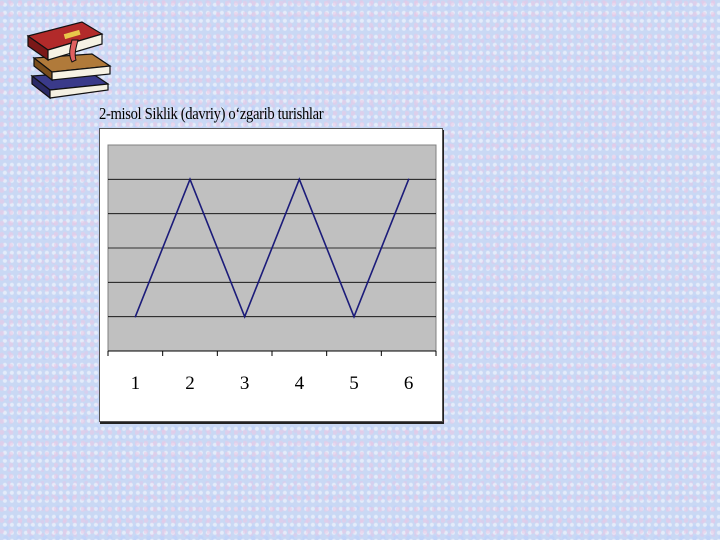 The height and width of the screenshot is (540, 720). Describe the element at coordinates (190, 383) in the screenshot. I see `x-tick-label: 2` at that location.